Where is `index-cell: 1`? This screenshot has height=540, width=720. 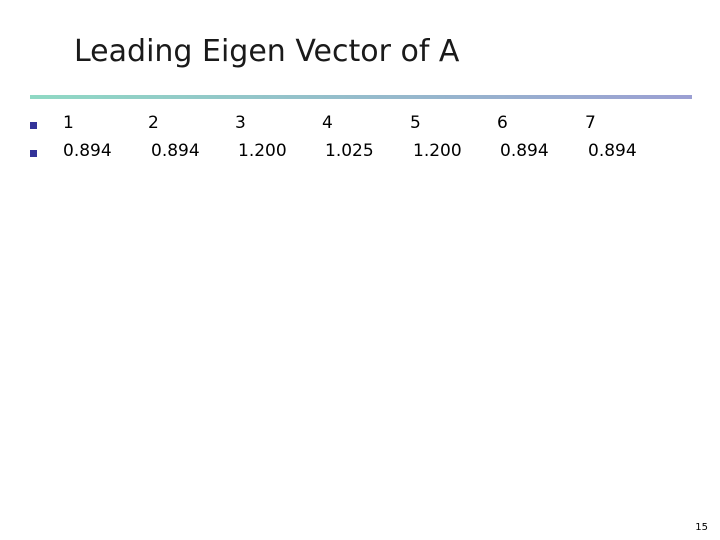
index-cell: 1 is located at coordinates (68, 123).